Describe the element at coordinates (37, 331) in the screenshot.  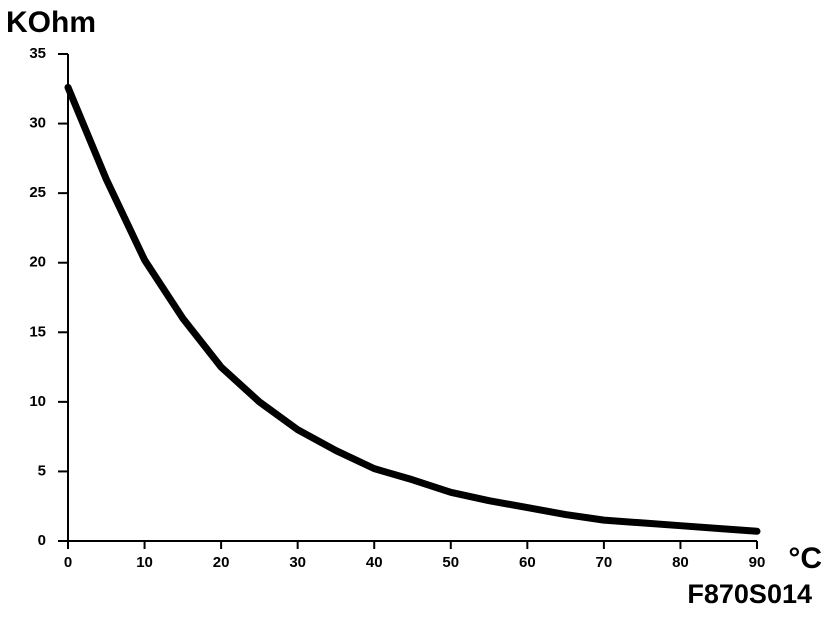
I see `y-tick-label: 15` at that location.